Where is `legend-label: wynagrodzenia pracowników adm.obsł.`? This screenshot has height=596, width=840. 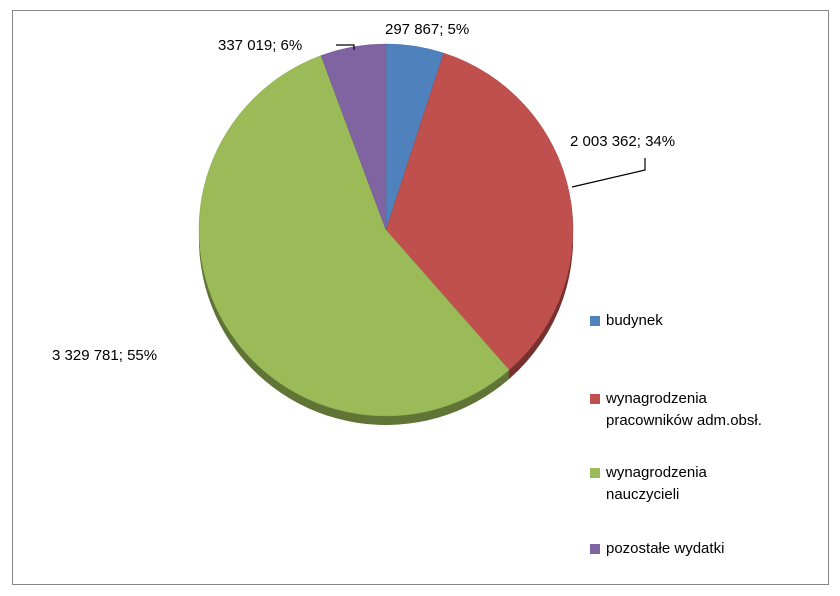 legend-label: wynagrodzenia pracowników adm.obsł. is located at coordinates (684, 409).